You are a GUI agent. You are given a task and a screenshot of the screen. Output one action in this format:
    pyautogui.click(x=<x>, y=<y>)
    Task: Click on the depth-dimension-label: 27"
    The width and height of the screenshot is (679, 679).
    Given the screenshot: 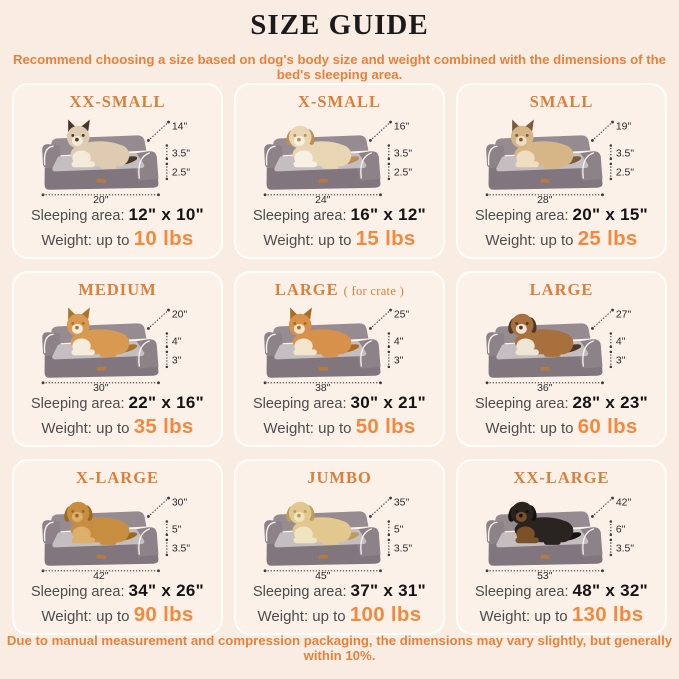 What is the action you would take?
    pyautogui.click(x=624, y=315)
    